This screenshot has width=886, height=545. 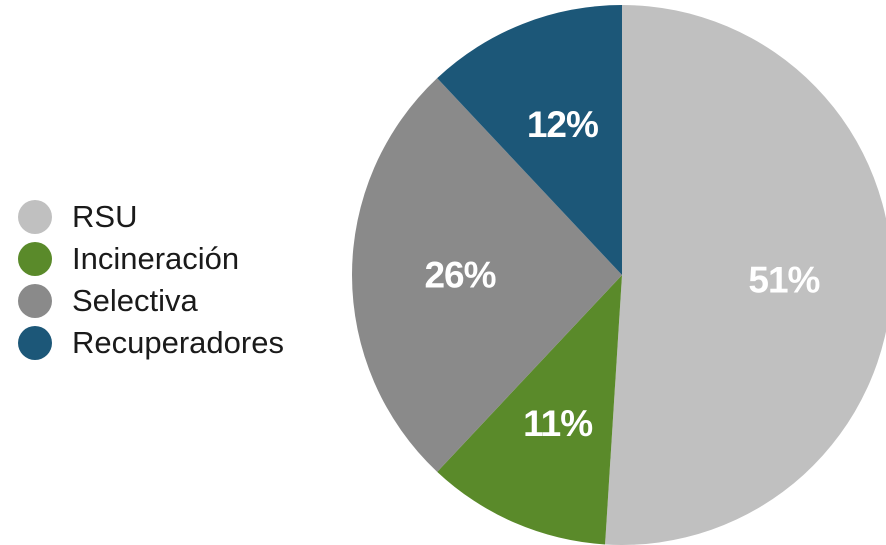 I want to click on slice-label-recuperadores: 12%, so click(x=562, y=124).